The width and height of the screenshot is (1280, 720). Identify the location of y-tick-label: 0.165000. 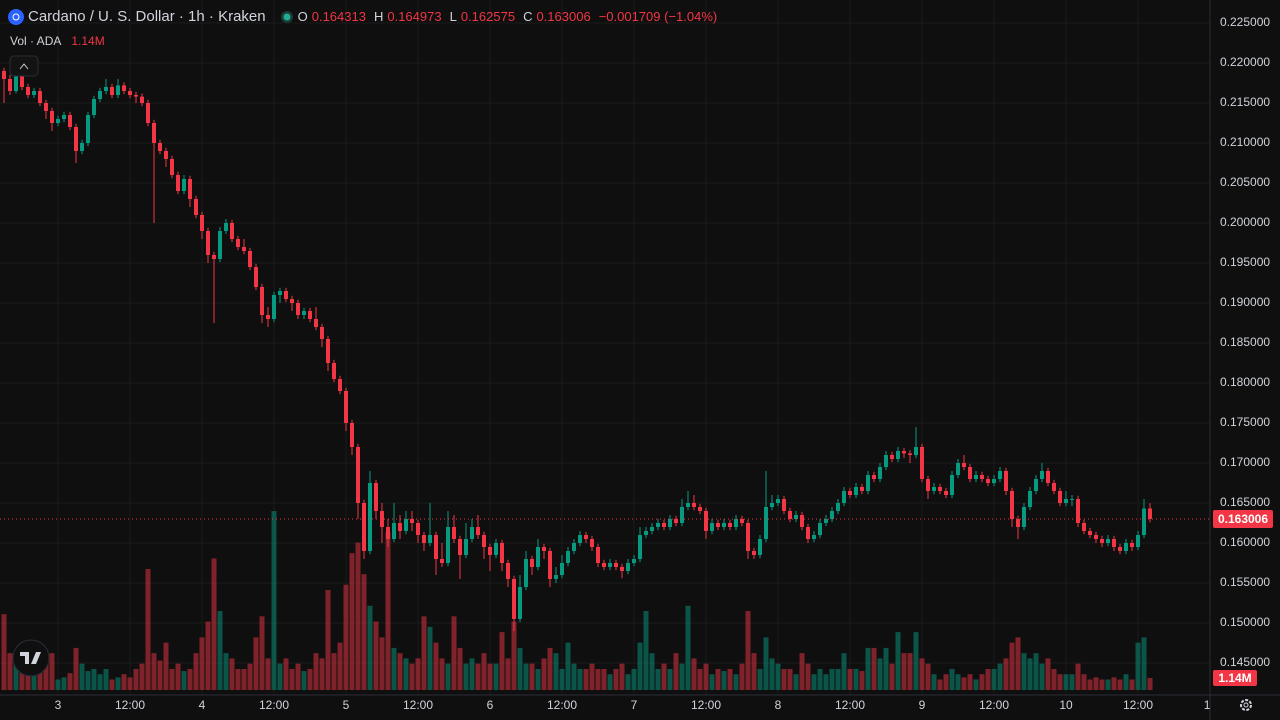
(1245, 502).